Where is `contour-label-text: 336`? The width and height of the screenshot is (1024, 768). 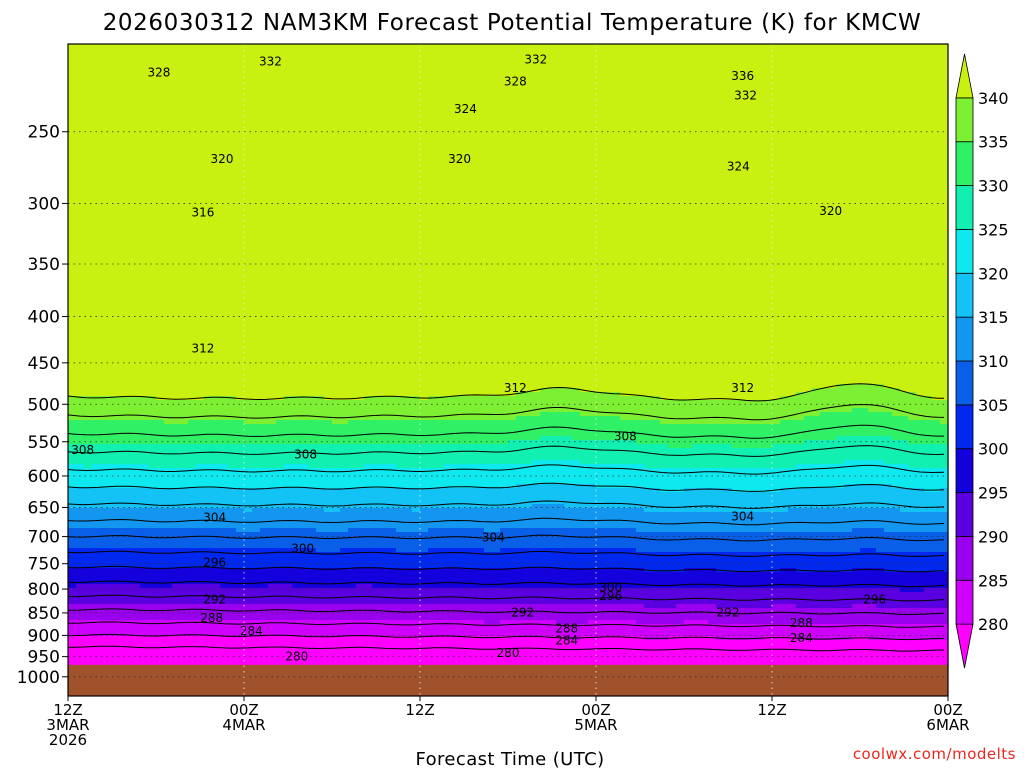
contour-label-text: 336 is located at coordinates (742, 76).